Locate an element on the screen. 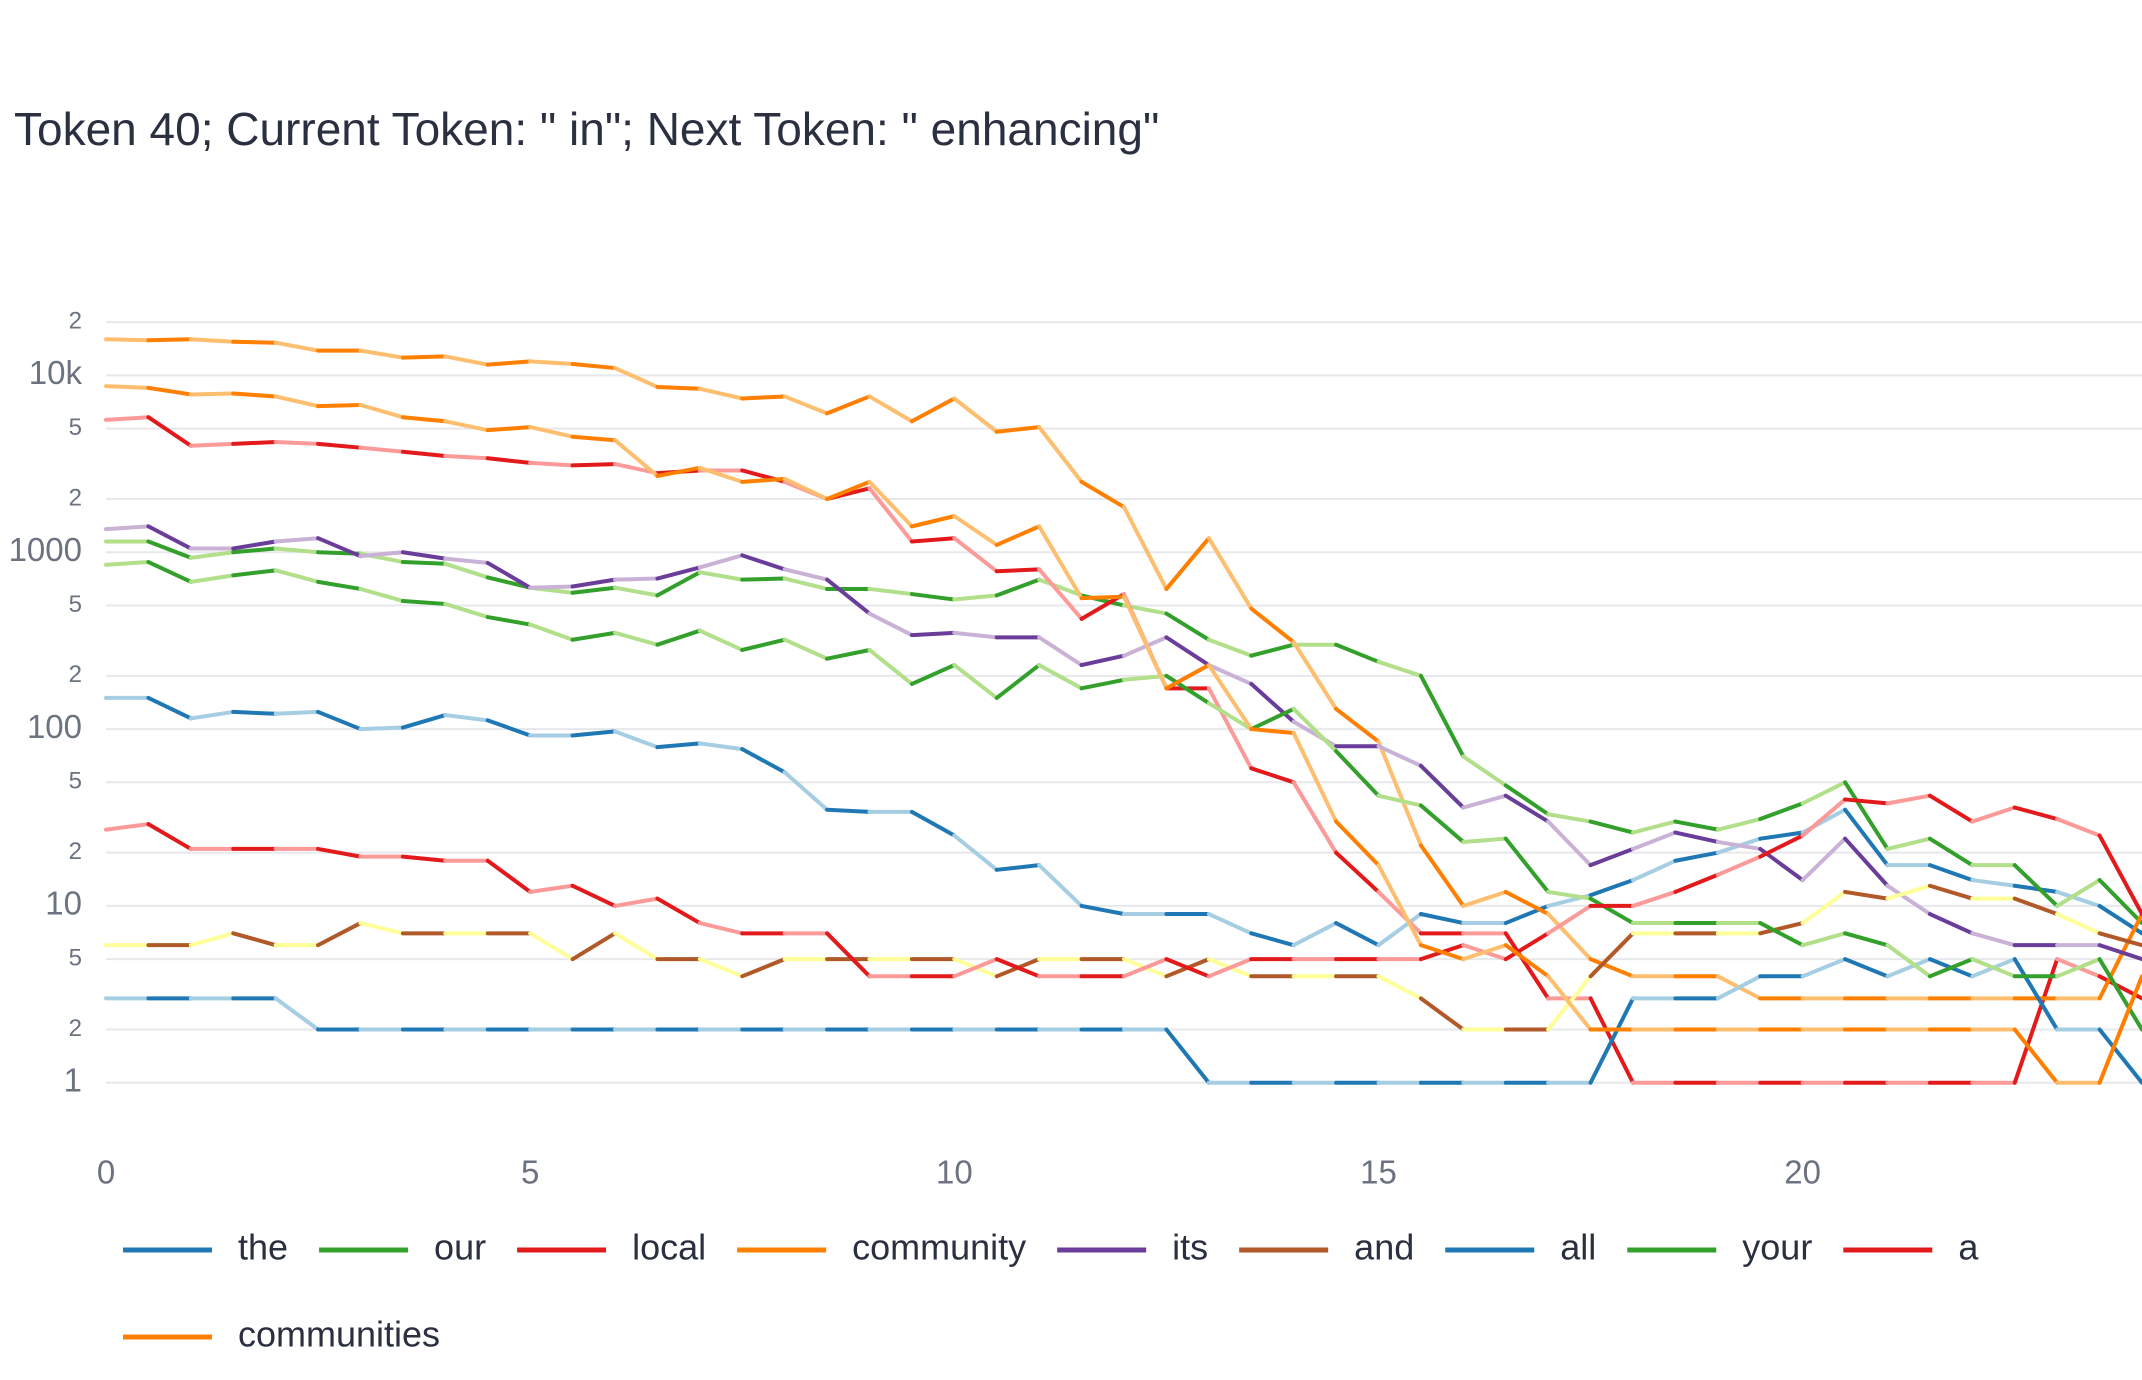  x-tick-label: 0 is located at coordinates (106, 1172).